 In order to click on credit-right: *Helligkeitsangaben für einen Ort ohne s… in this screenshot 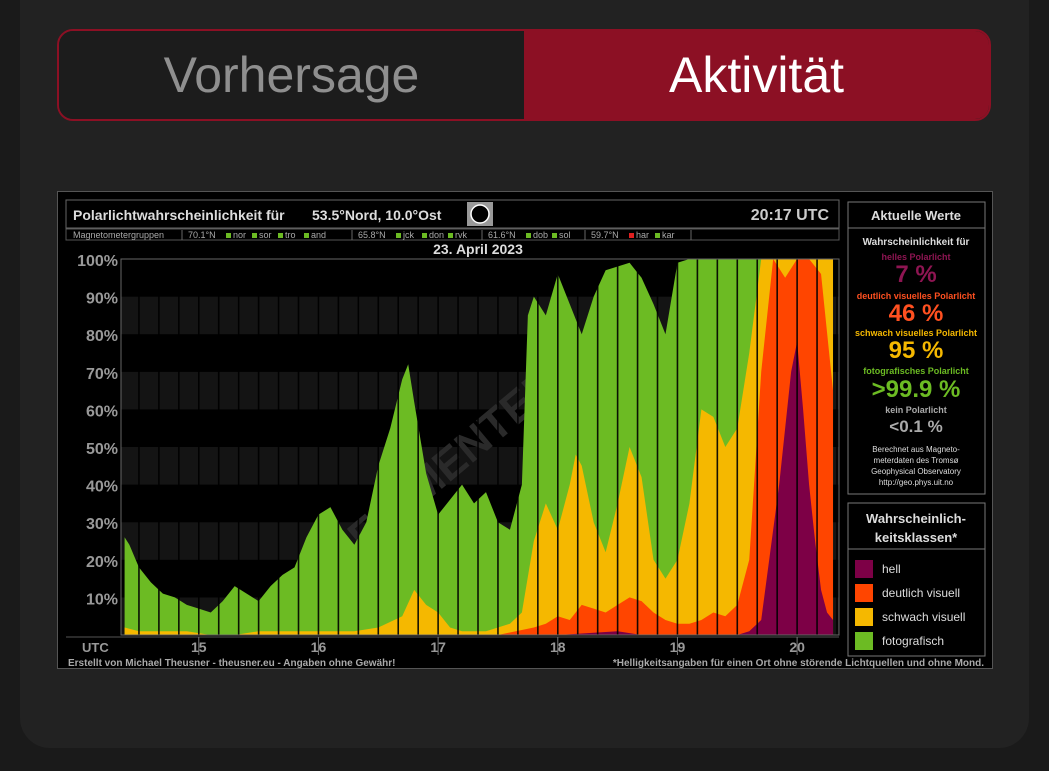, I will do `click(798, 663)`.